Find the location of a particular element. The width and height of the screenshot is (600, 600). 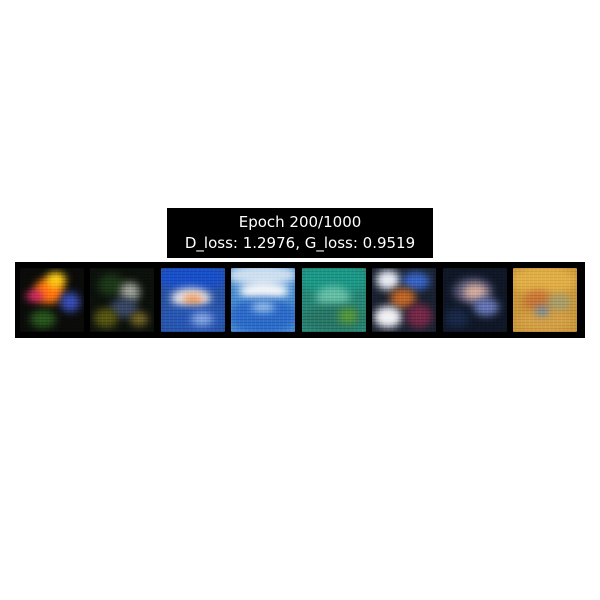

epoch-label: Epoch 200/1000 is located at coordinates (300, 222).